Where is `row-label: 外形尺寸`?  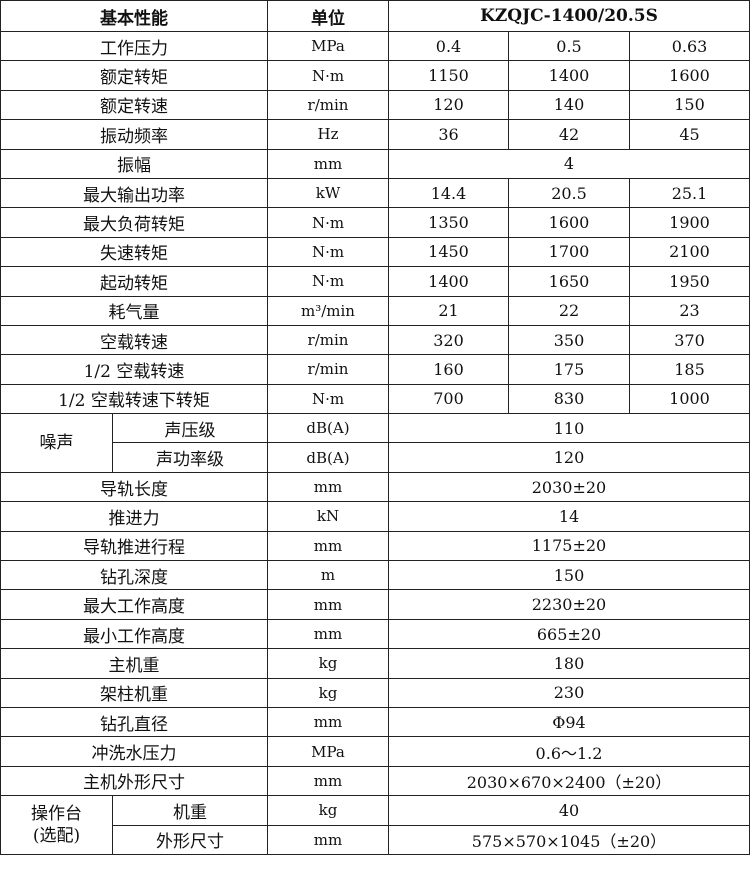
row-label: 外形尺寸 is located at coordinates (190, 839).